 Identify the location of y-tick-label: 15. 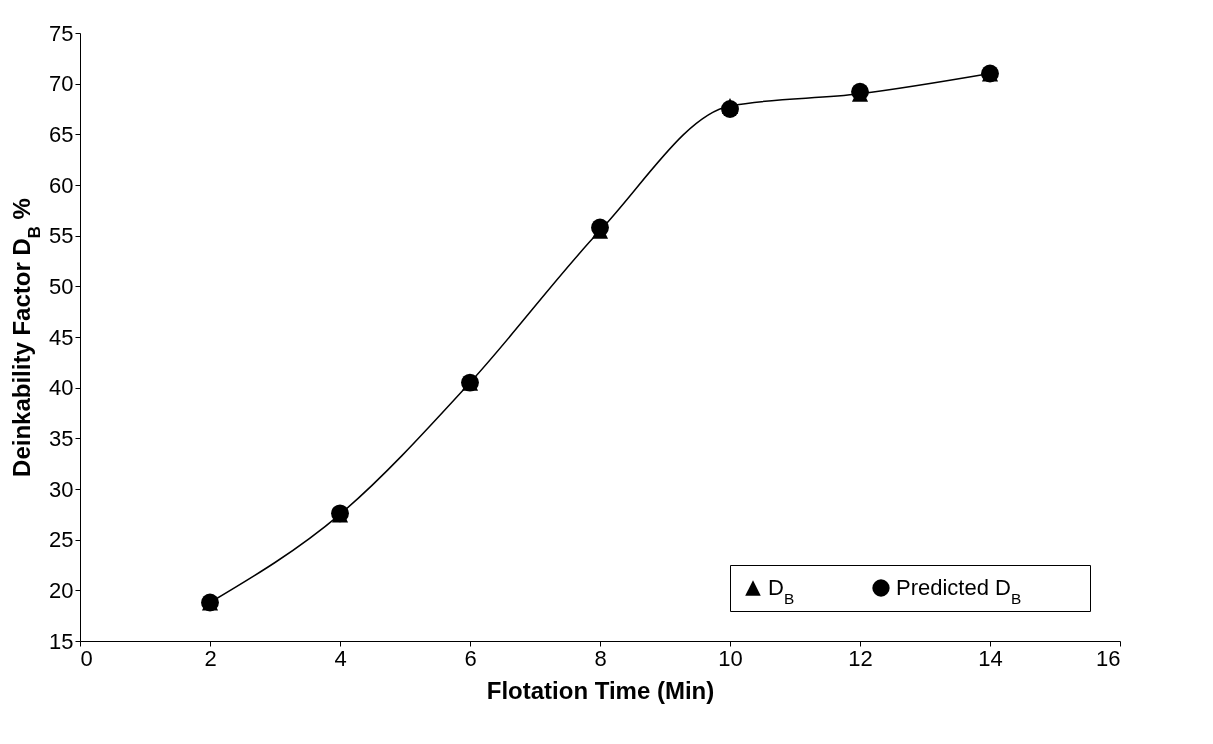
(61, 641).